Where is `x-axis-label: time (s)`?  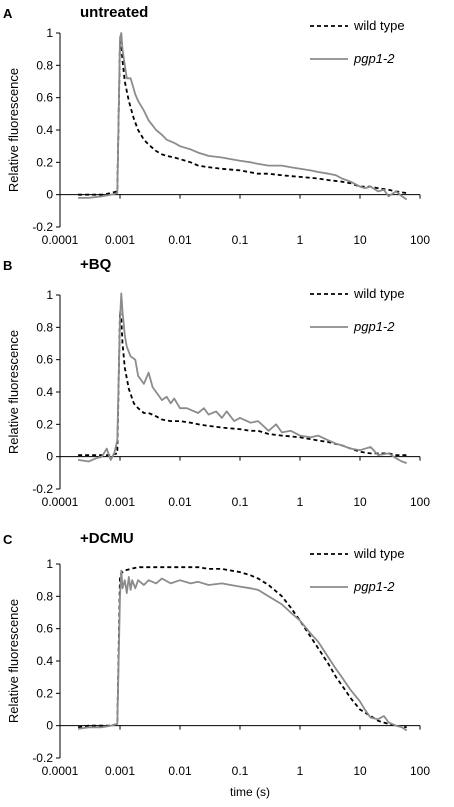
x-axis-label: time (s) is located at coordinates (250, 792).